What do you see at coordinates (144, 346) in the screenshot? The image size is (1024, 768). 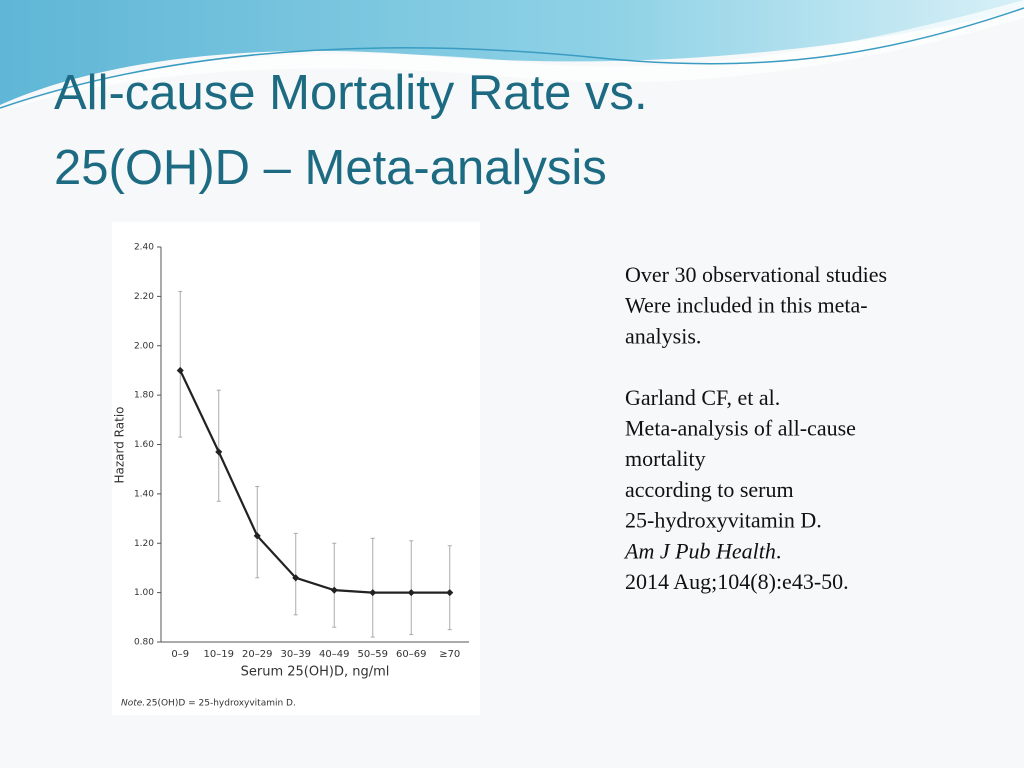 I see `y-tick-label: 2.00` at bounding box center [144, 346].